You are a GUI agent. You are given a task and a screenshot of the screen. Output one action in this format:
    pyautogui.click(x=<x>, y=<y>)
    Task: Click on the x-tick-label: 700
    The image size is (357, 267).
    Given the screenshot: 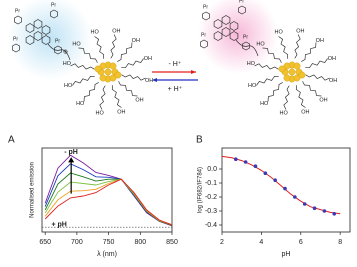 What is the action you would take?
    pyautogui.click(x=77, y=242)
    